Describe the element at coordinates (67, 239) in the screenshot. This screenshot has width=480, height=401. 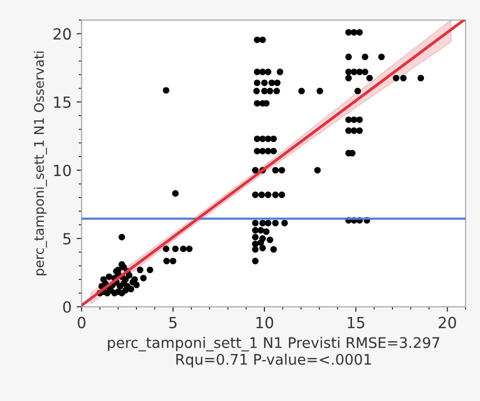
I see `y-tick-label: 5` at that location.